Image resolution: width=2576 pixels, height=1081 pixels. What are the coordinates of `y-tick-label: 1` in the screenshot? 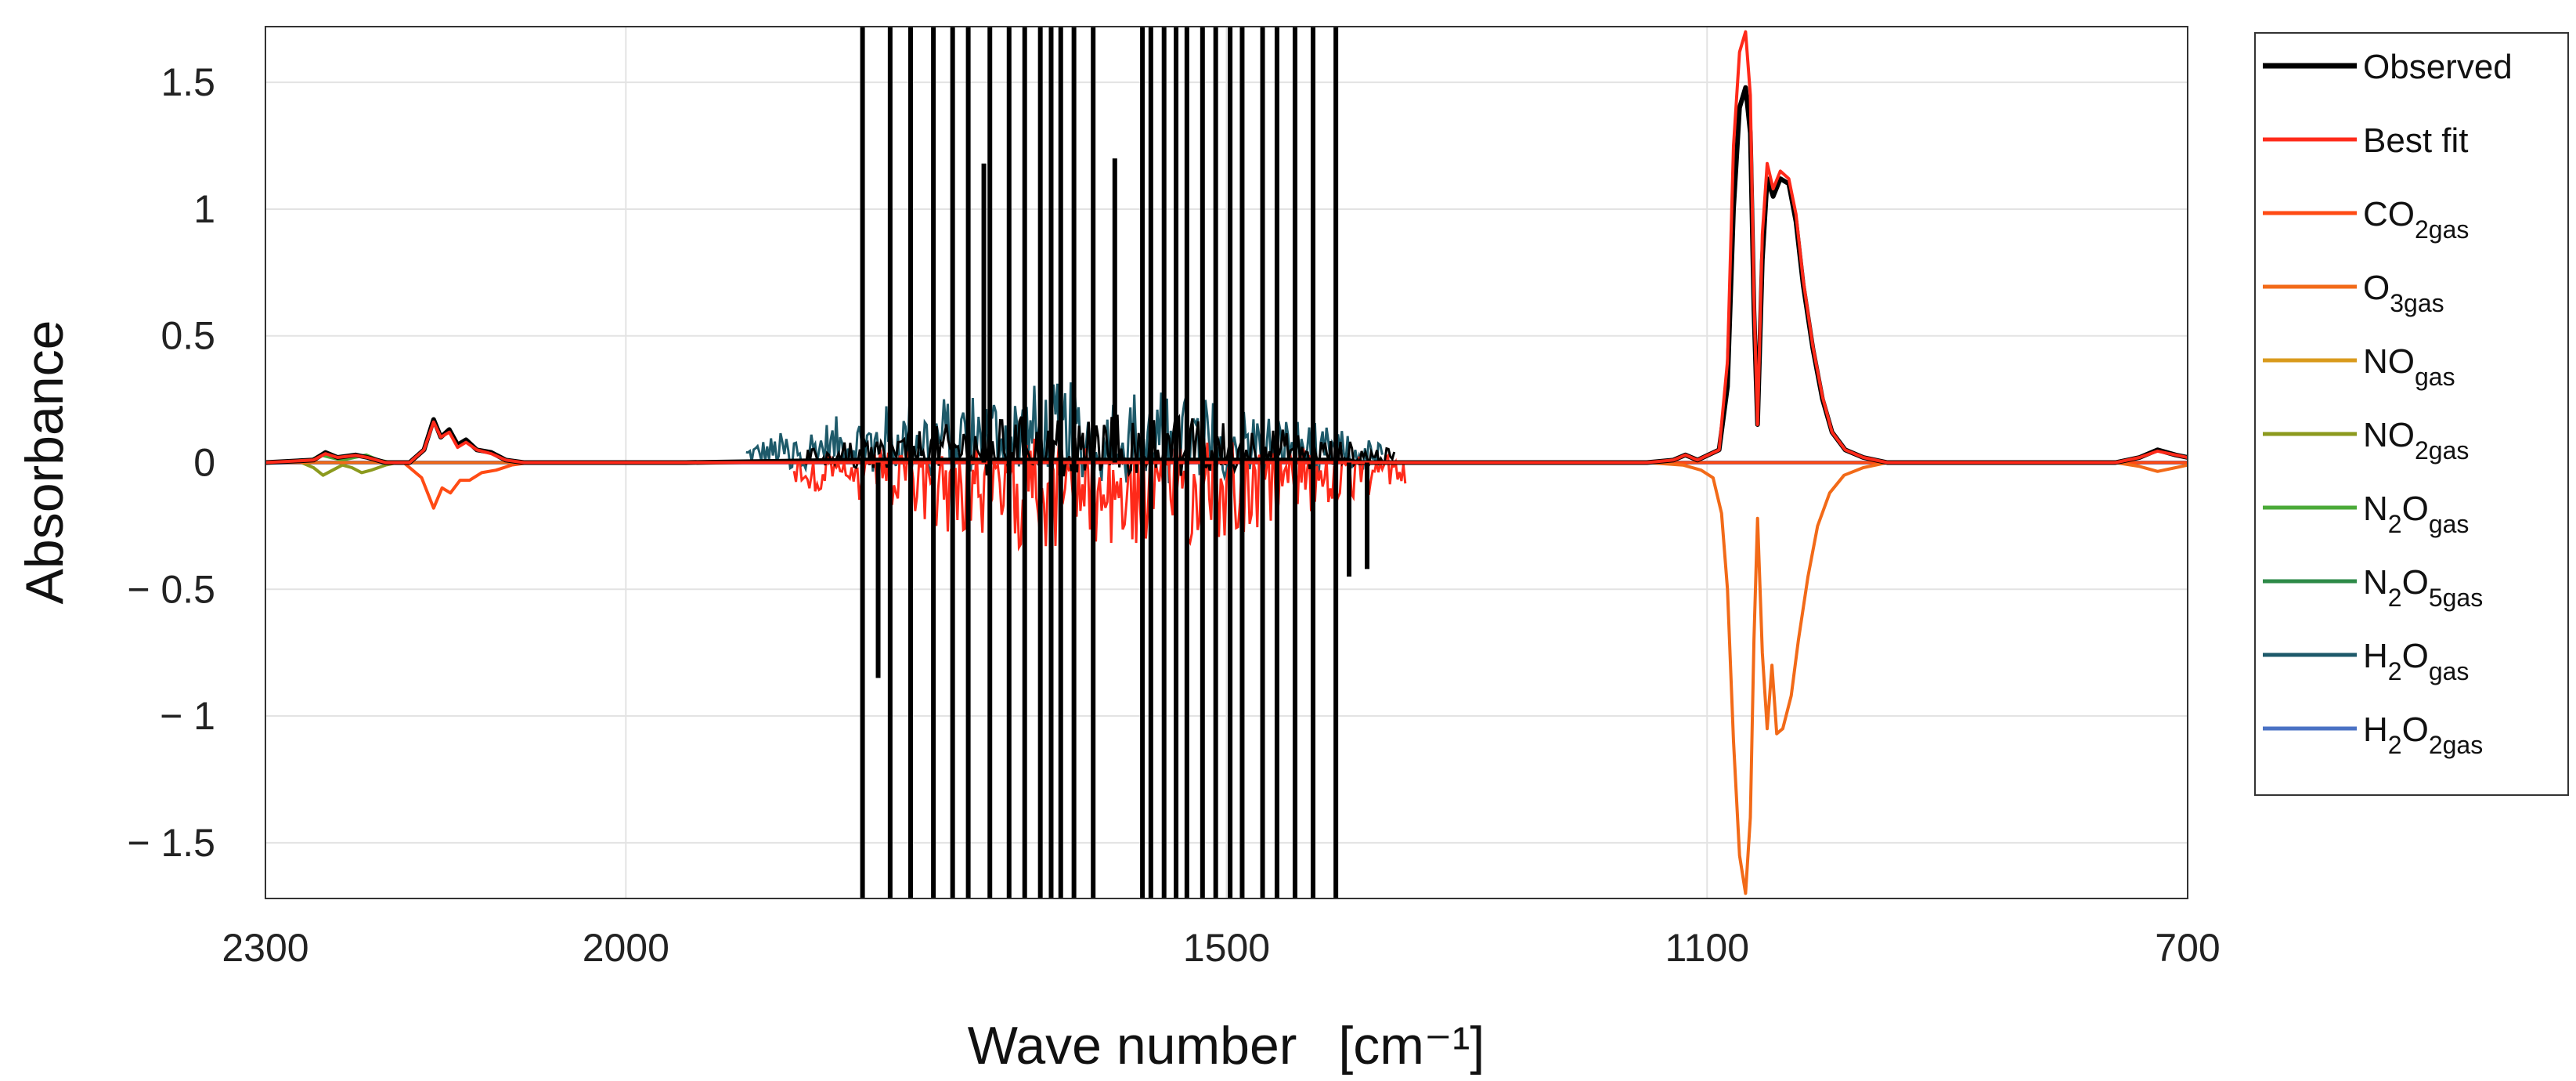 It's located at (204, 209).